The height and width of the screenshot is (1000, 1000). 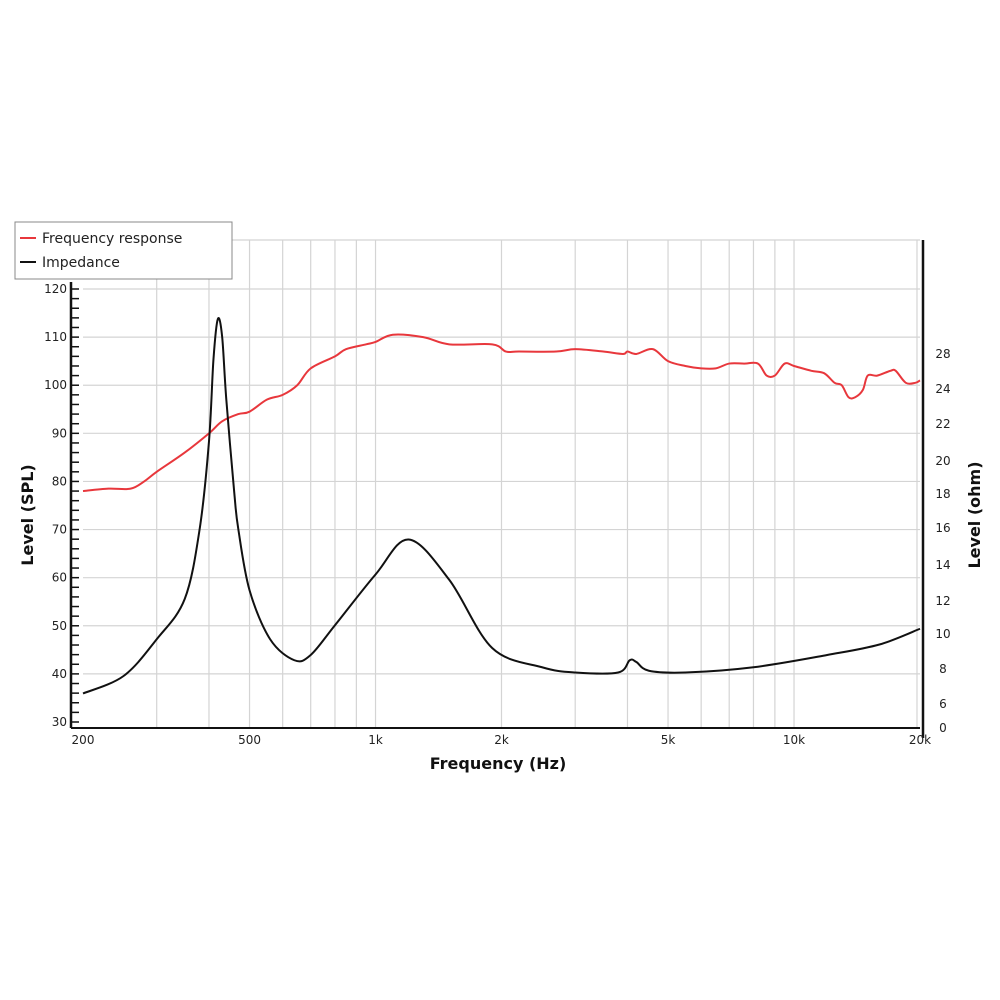 What do you see at coordinates (668, 740) in the screenshot?
I see `x-tick-label: 5k` at bounding box center [668, 740].